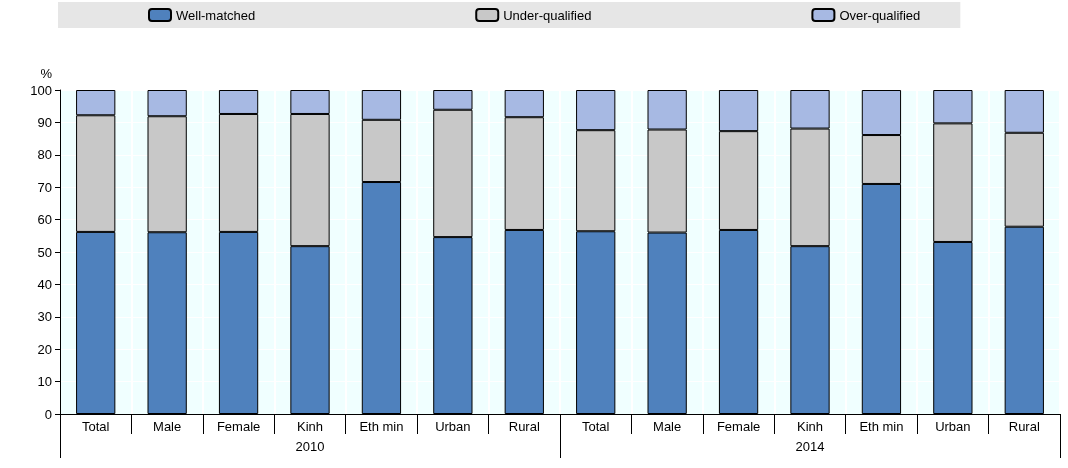 The image size is (1068, 468). Describe the element at coordinates (880, 15) in the screenshot. I see `legend-label: Over-qualified` at that location.